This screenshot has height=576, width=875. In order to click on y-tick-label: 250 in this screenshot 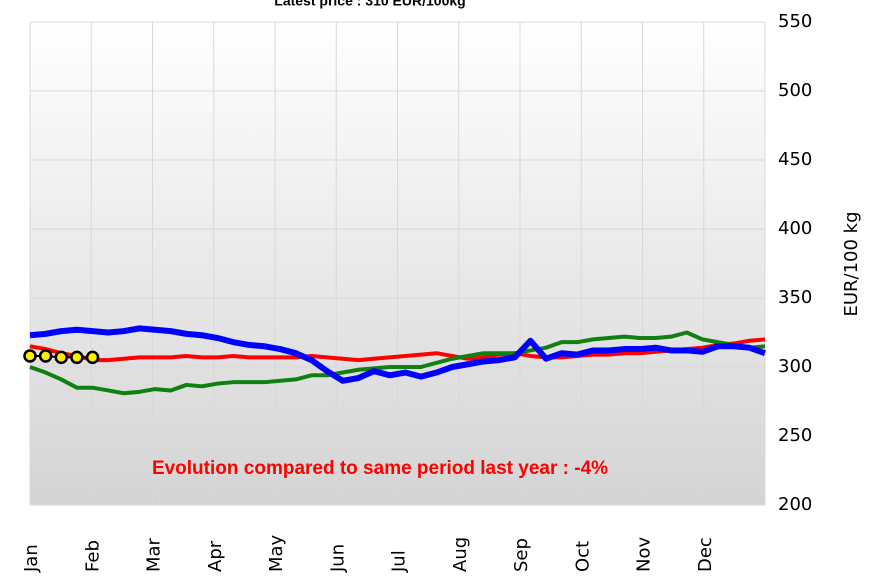, I will do `click(795, 435)`.